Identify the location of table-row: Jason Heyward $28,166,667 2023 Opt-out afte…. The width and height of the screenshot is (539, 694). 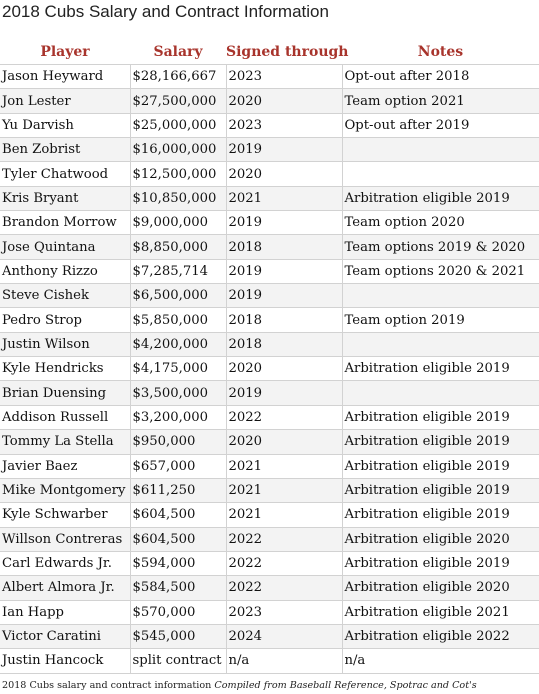
(269, 77).